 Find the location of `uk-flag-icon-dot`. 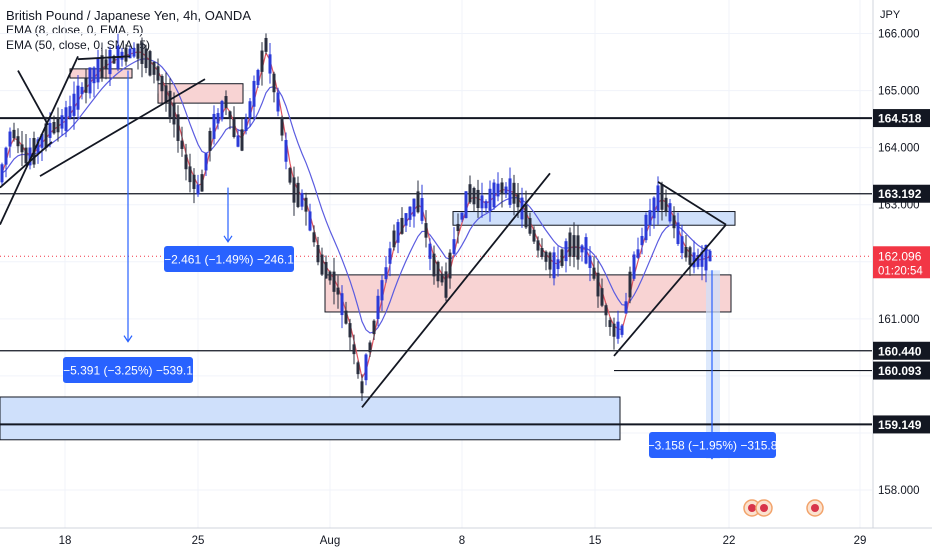

uk-flag-icon-dot is located at coordinates (815, 508).